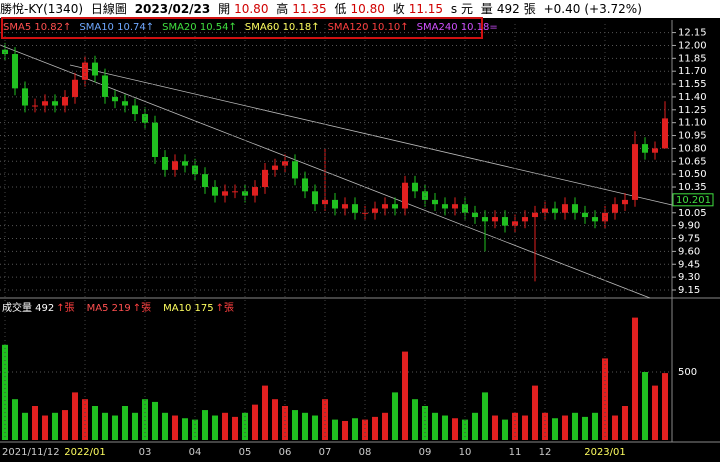  I want to click on x-tick-label: 09, so click(425, 452).